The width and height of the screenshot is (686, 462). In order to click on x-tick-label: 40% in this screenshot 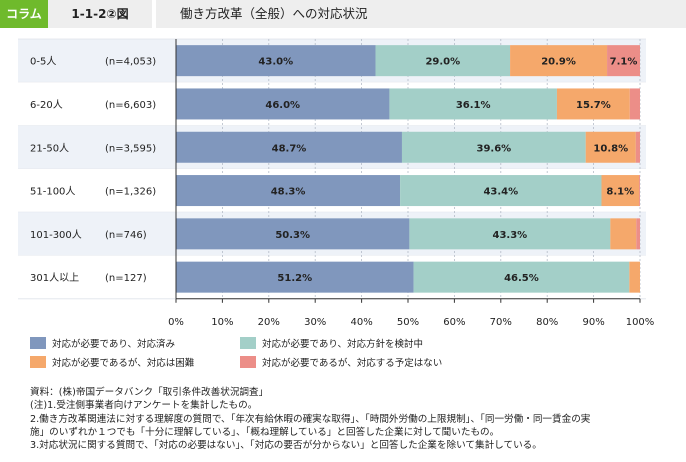, I will do `click(361, 322)`.